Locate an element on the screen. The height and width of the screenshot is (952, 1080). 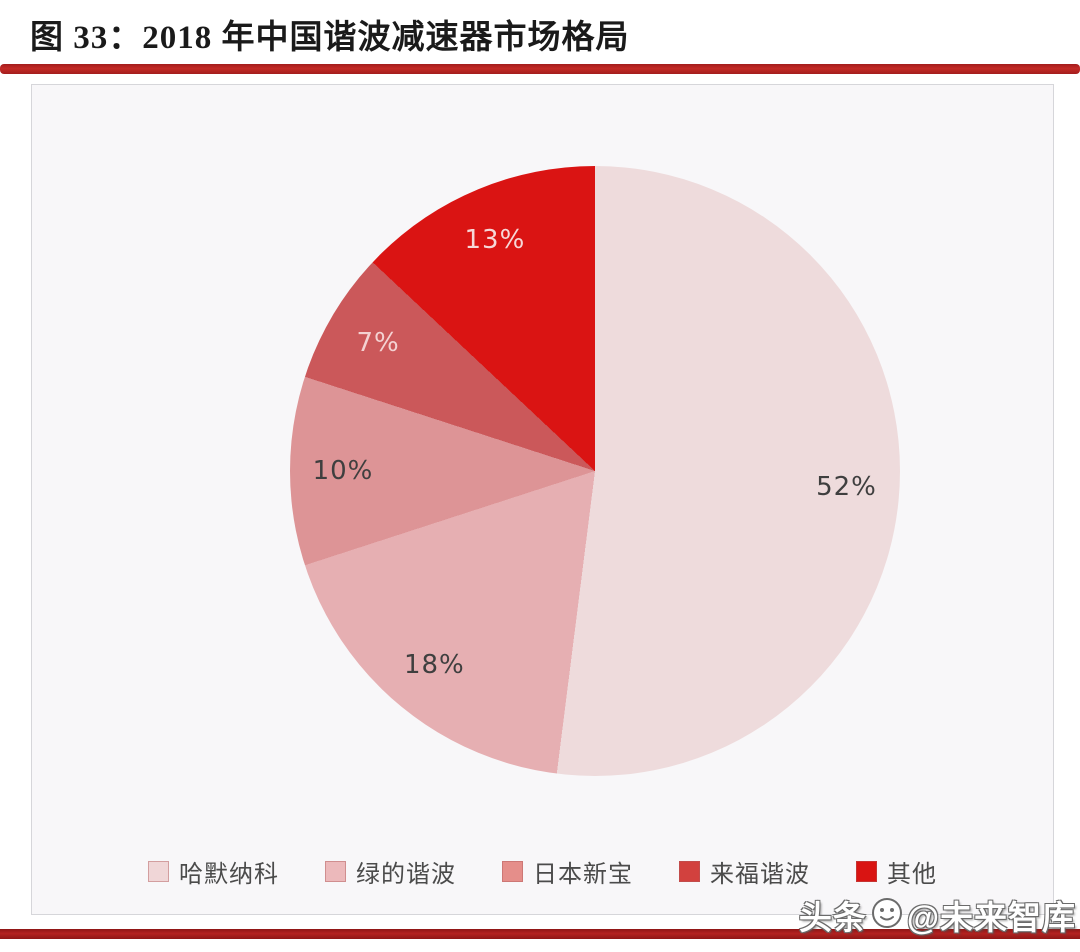
legend-label: 哈默纳科 is located at coordinates (229, 874).